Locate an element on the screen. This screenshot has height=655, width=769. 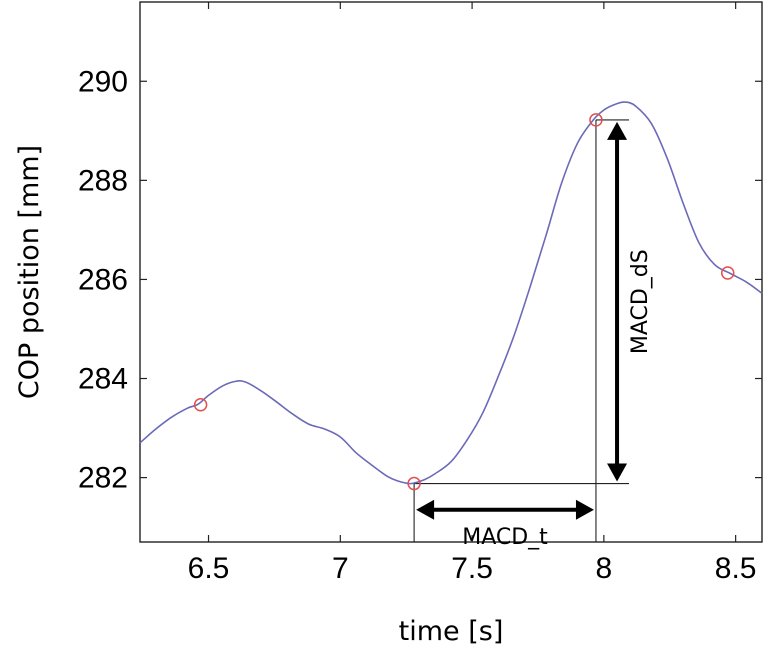
x-axis-label: time [s] is located at coordinates (451, 631).